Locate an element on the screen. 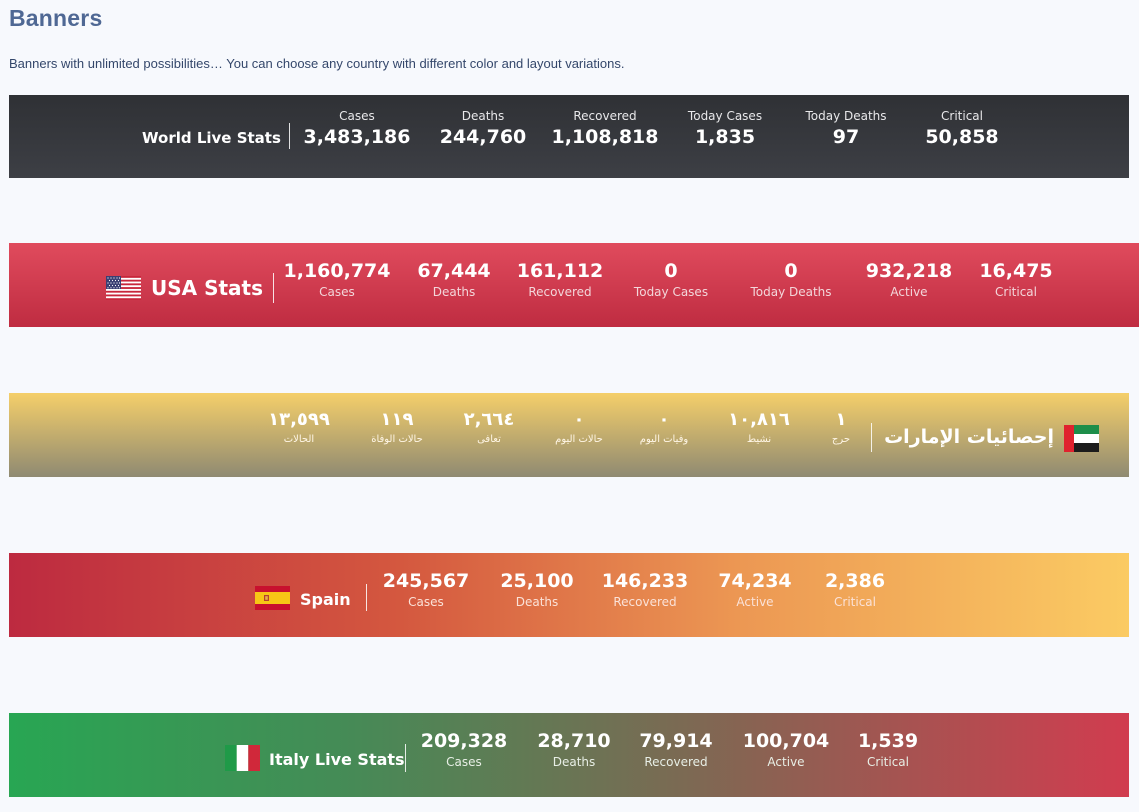 The image size is (1139, 812). stat-value: 74,234 is located at coordinates (755, 581).